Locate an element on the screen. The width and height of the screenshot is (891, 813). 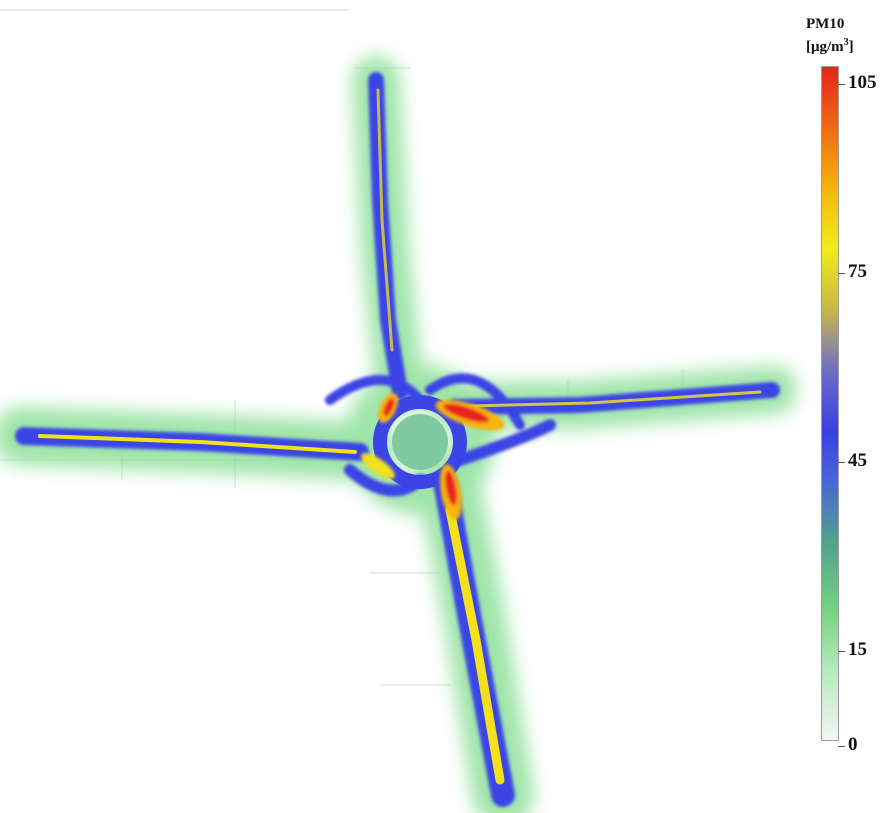
colorbar-title: PM10 is located at coordinates (825, 24).